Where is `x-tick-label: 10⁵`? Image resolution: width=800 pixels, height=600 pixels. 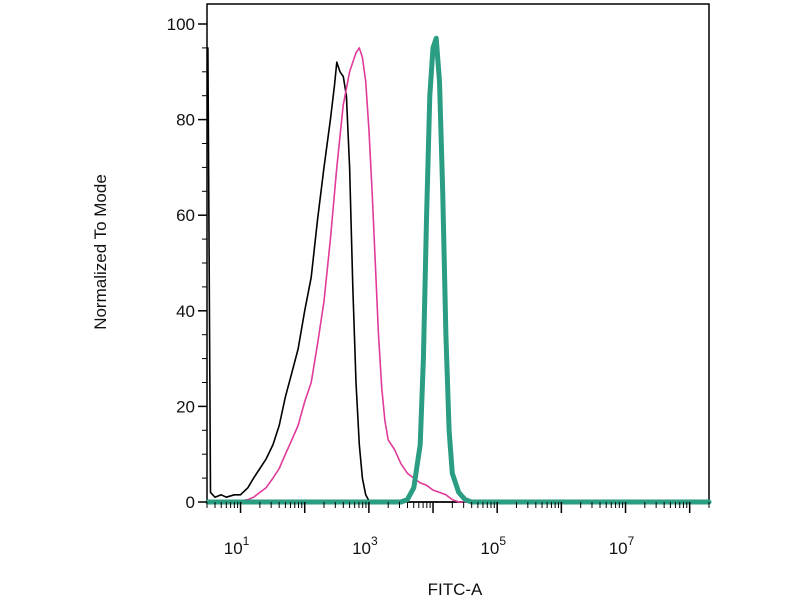
x-tick-label: 10⁵ is located at coordinates (493, 546).